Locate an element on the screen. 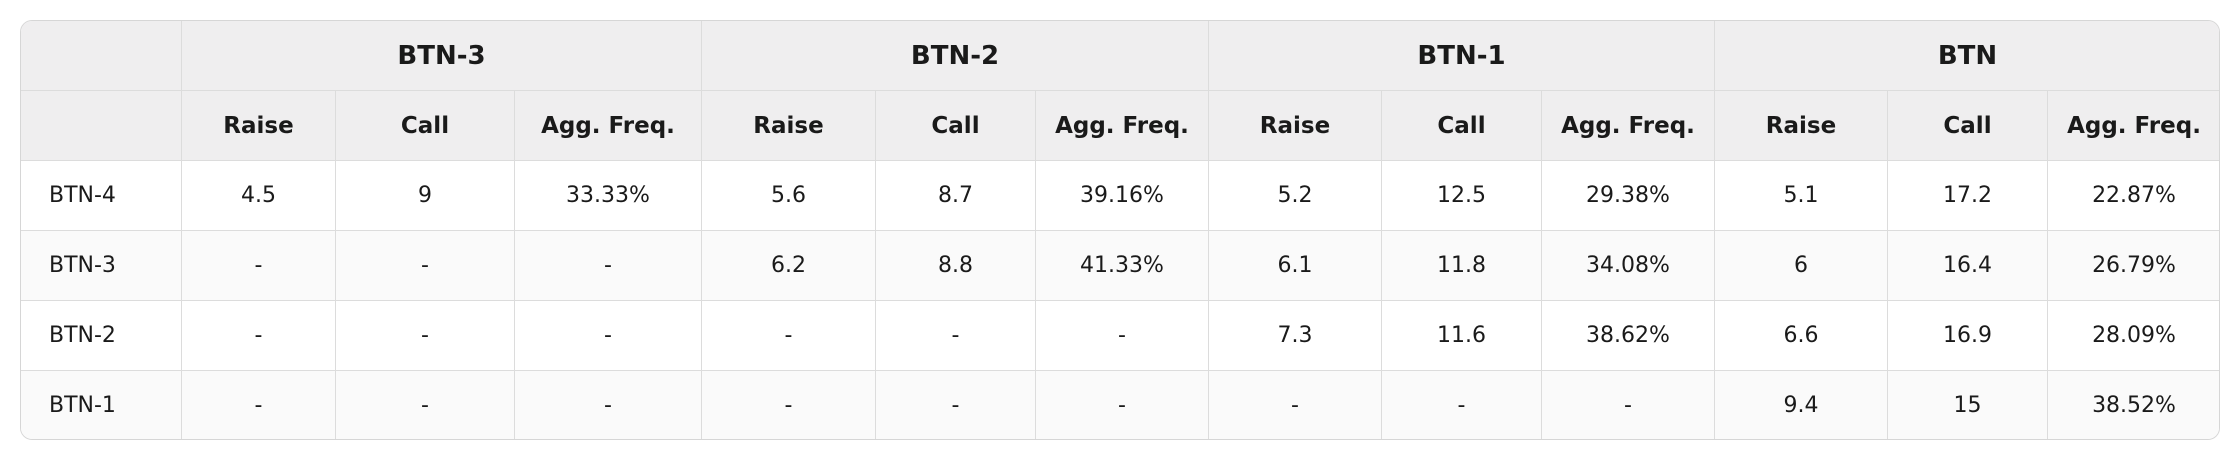 The width and height of the screenshot is (2240, 460). table-cell: 17.2 is located at coordinates (1967, 195).